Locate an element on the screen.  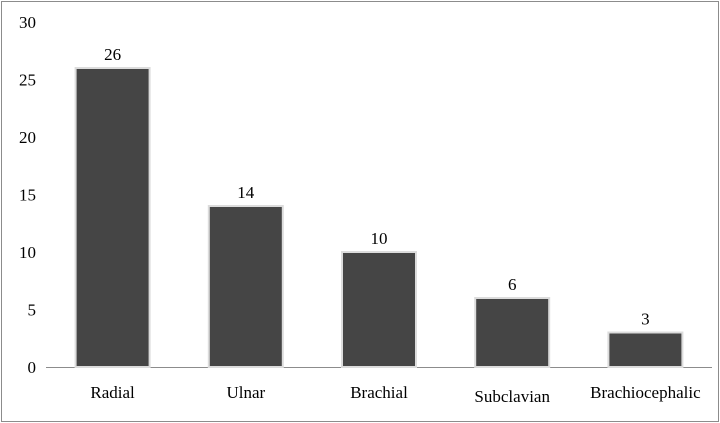
bar-value-label: 14 is located at coordinates (246, 192).